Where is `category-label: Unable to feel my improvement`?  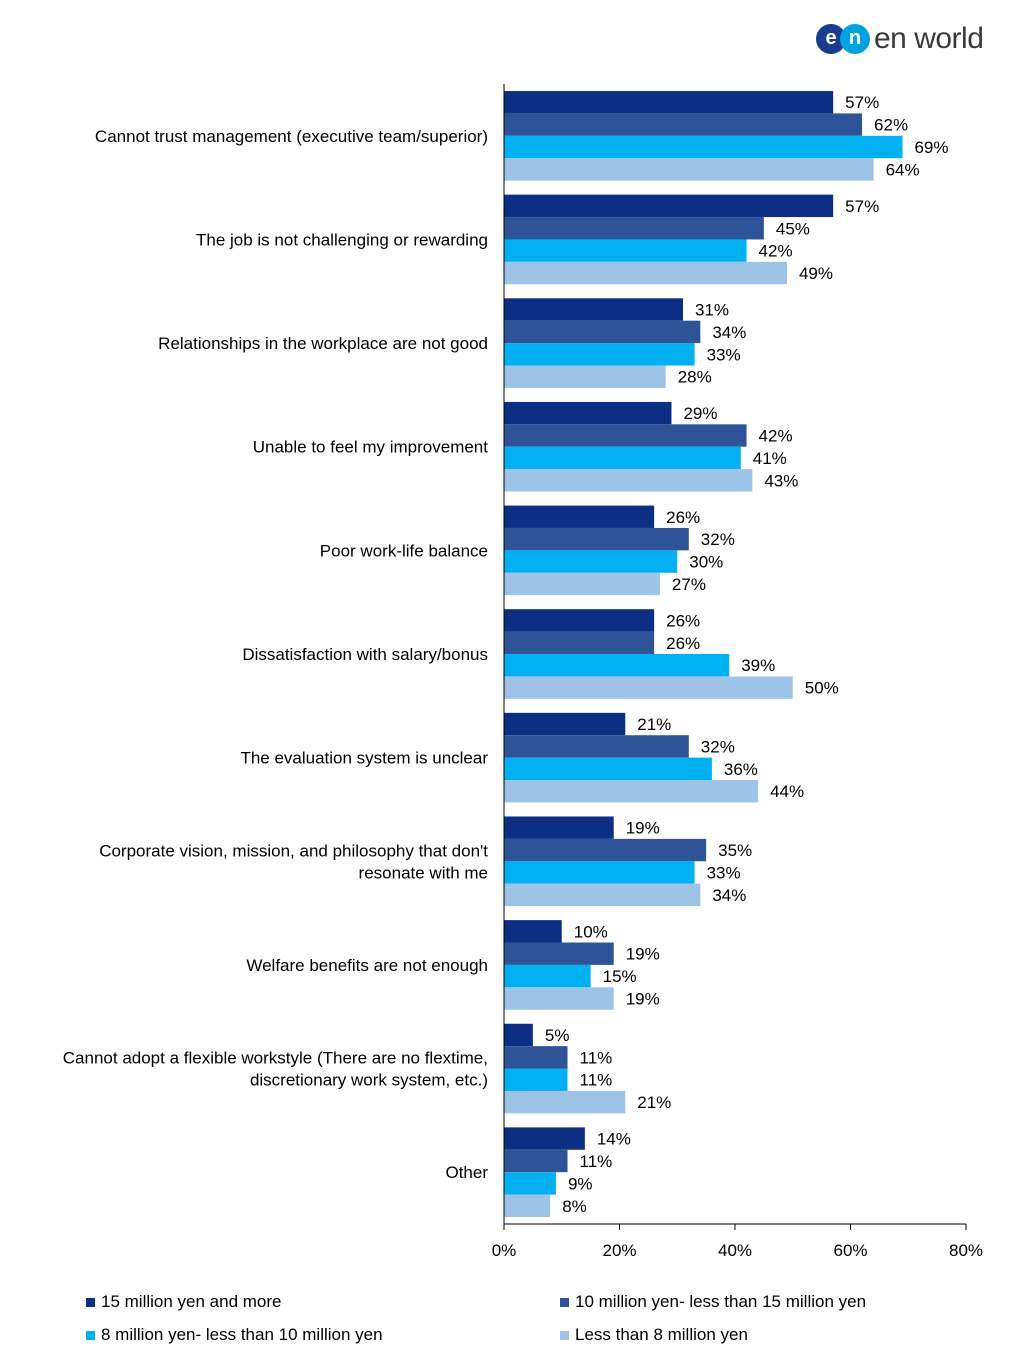 category-label: Unable to feel my improvement is located at coordinates (371, 447).